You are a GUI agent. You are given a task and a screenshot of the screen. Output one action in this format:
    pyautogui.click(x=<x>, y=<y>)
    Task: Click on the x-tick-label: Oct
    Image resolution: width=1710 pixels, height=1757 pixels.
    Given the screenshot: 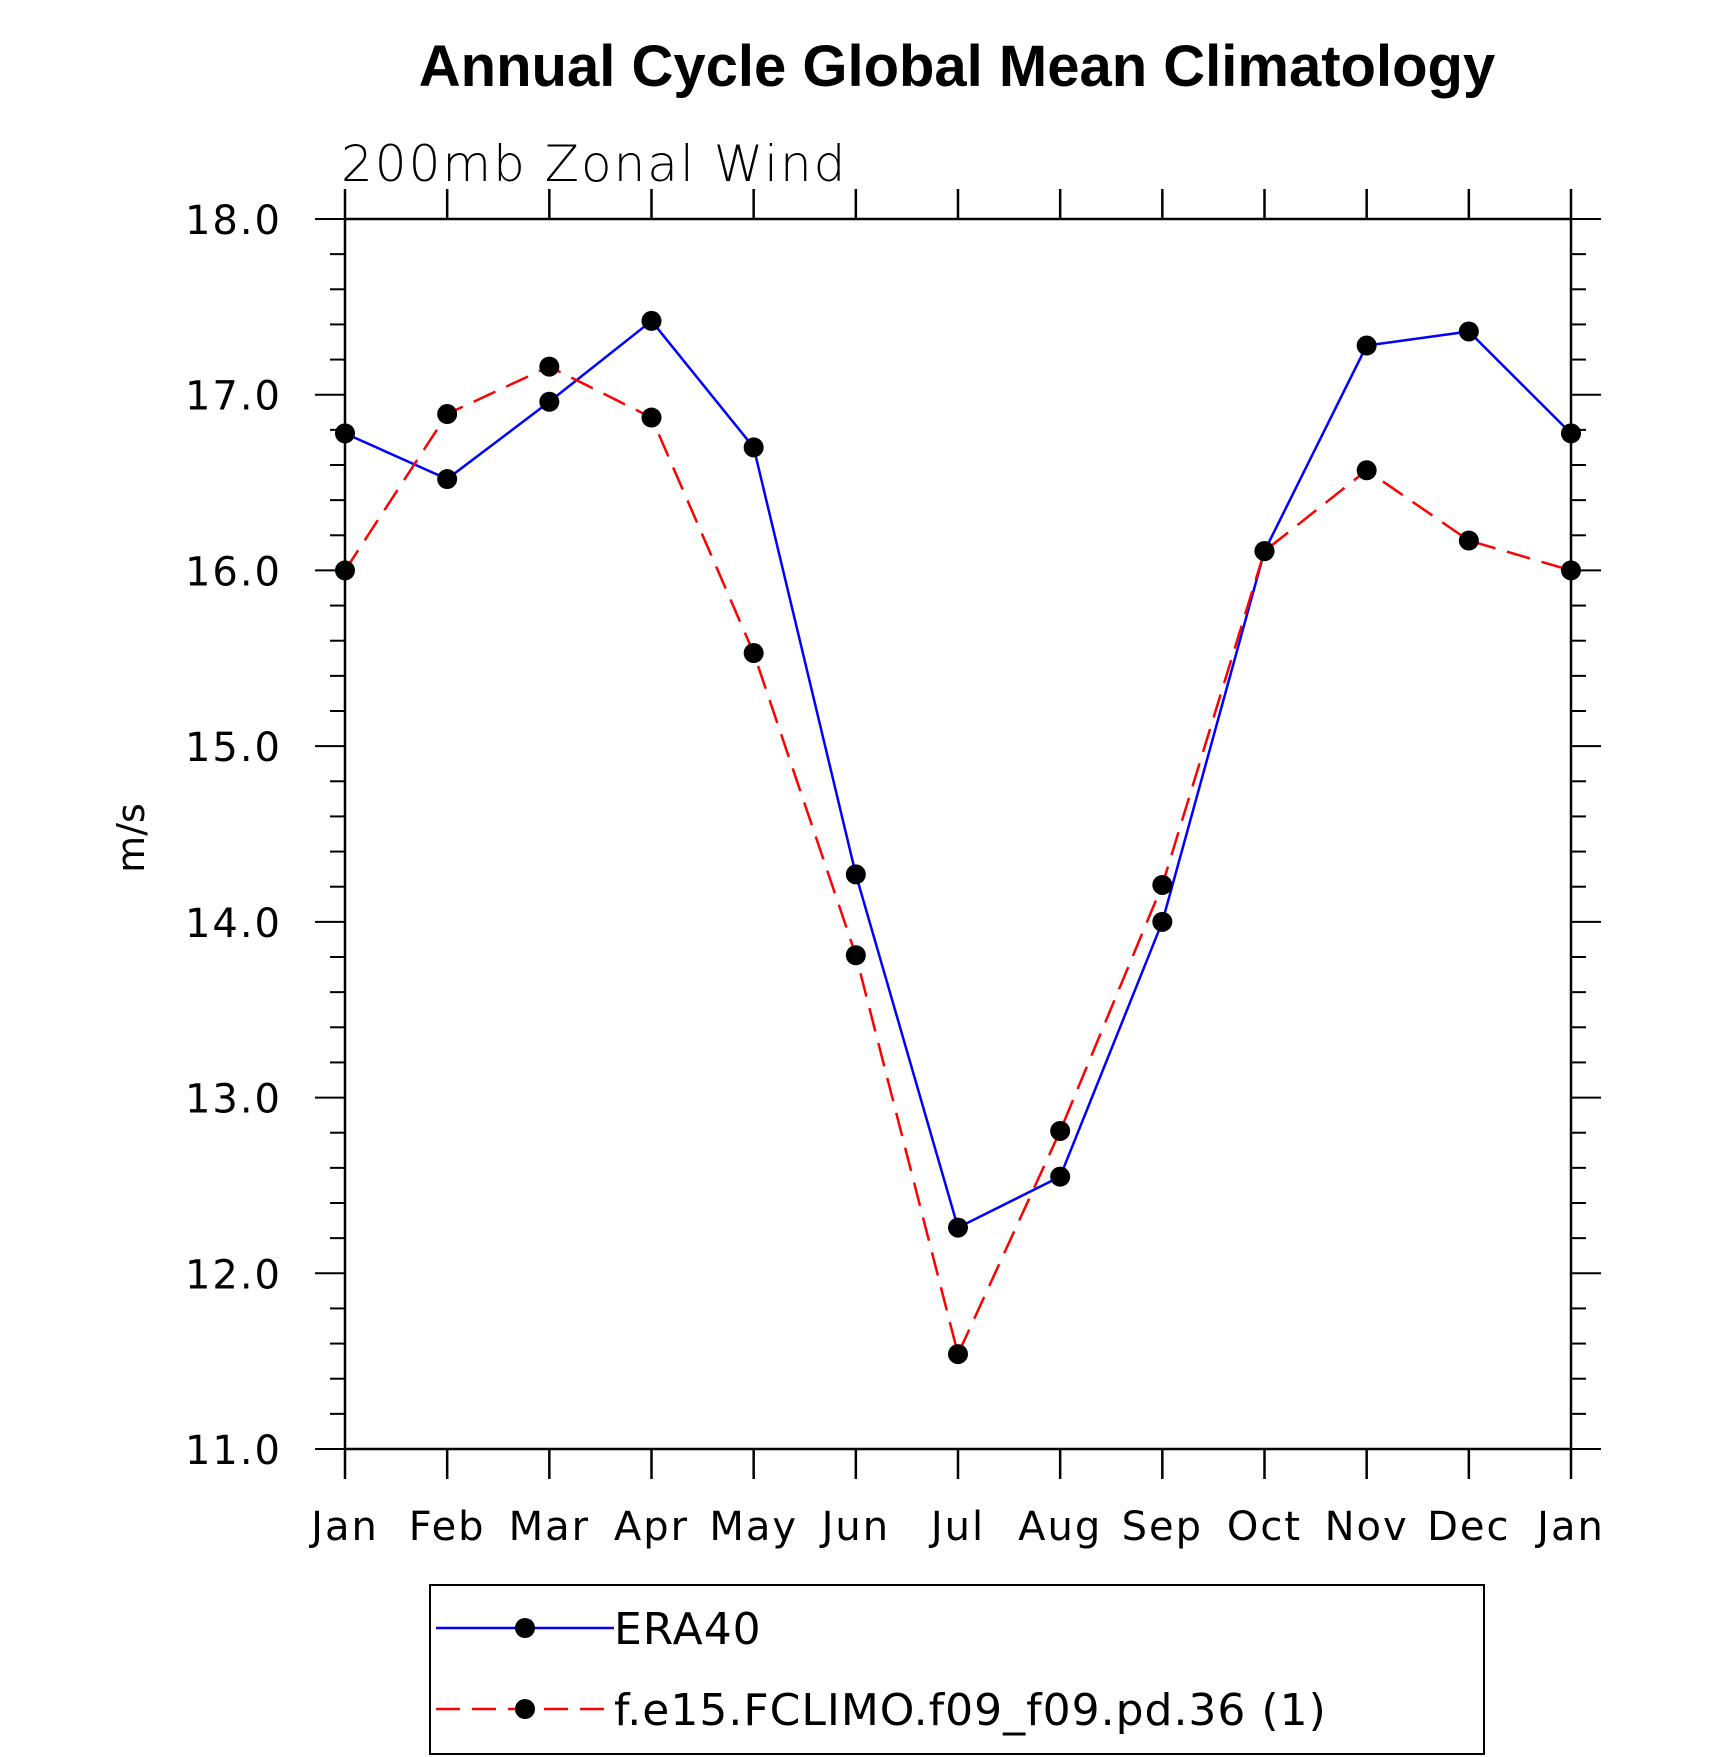 What is the action you would take?
    pyautogui.click(x=1264, y=1527)
    